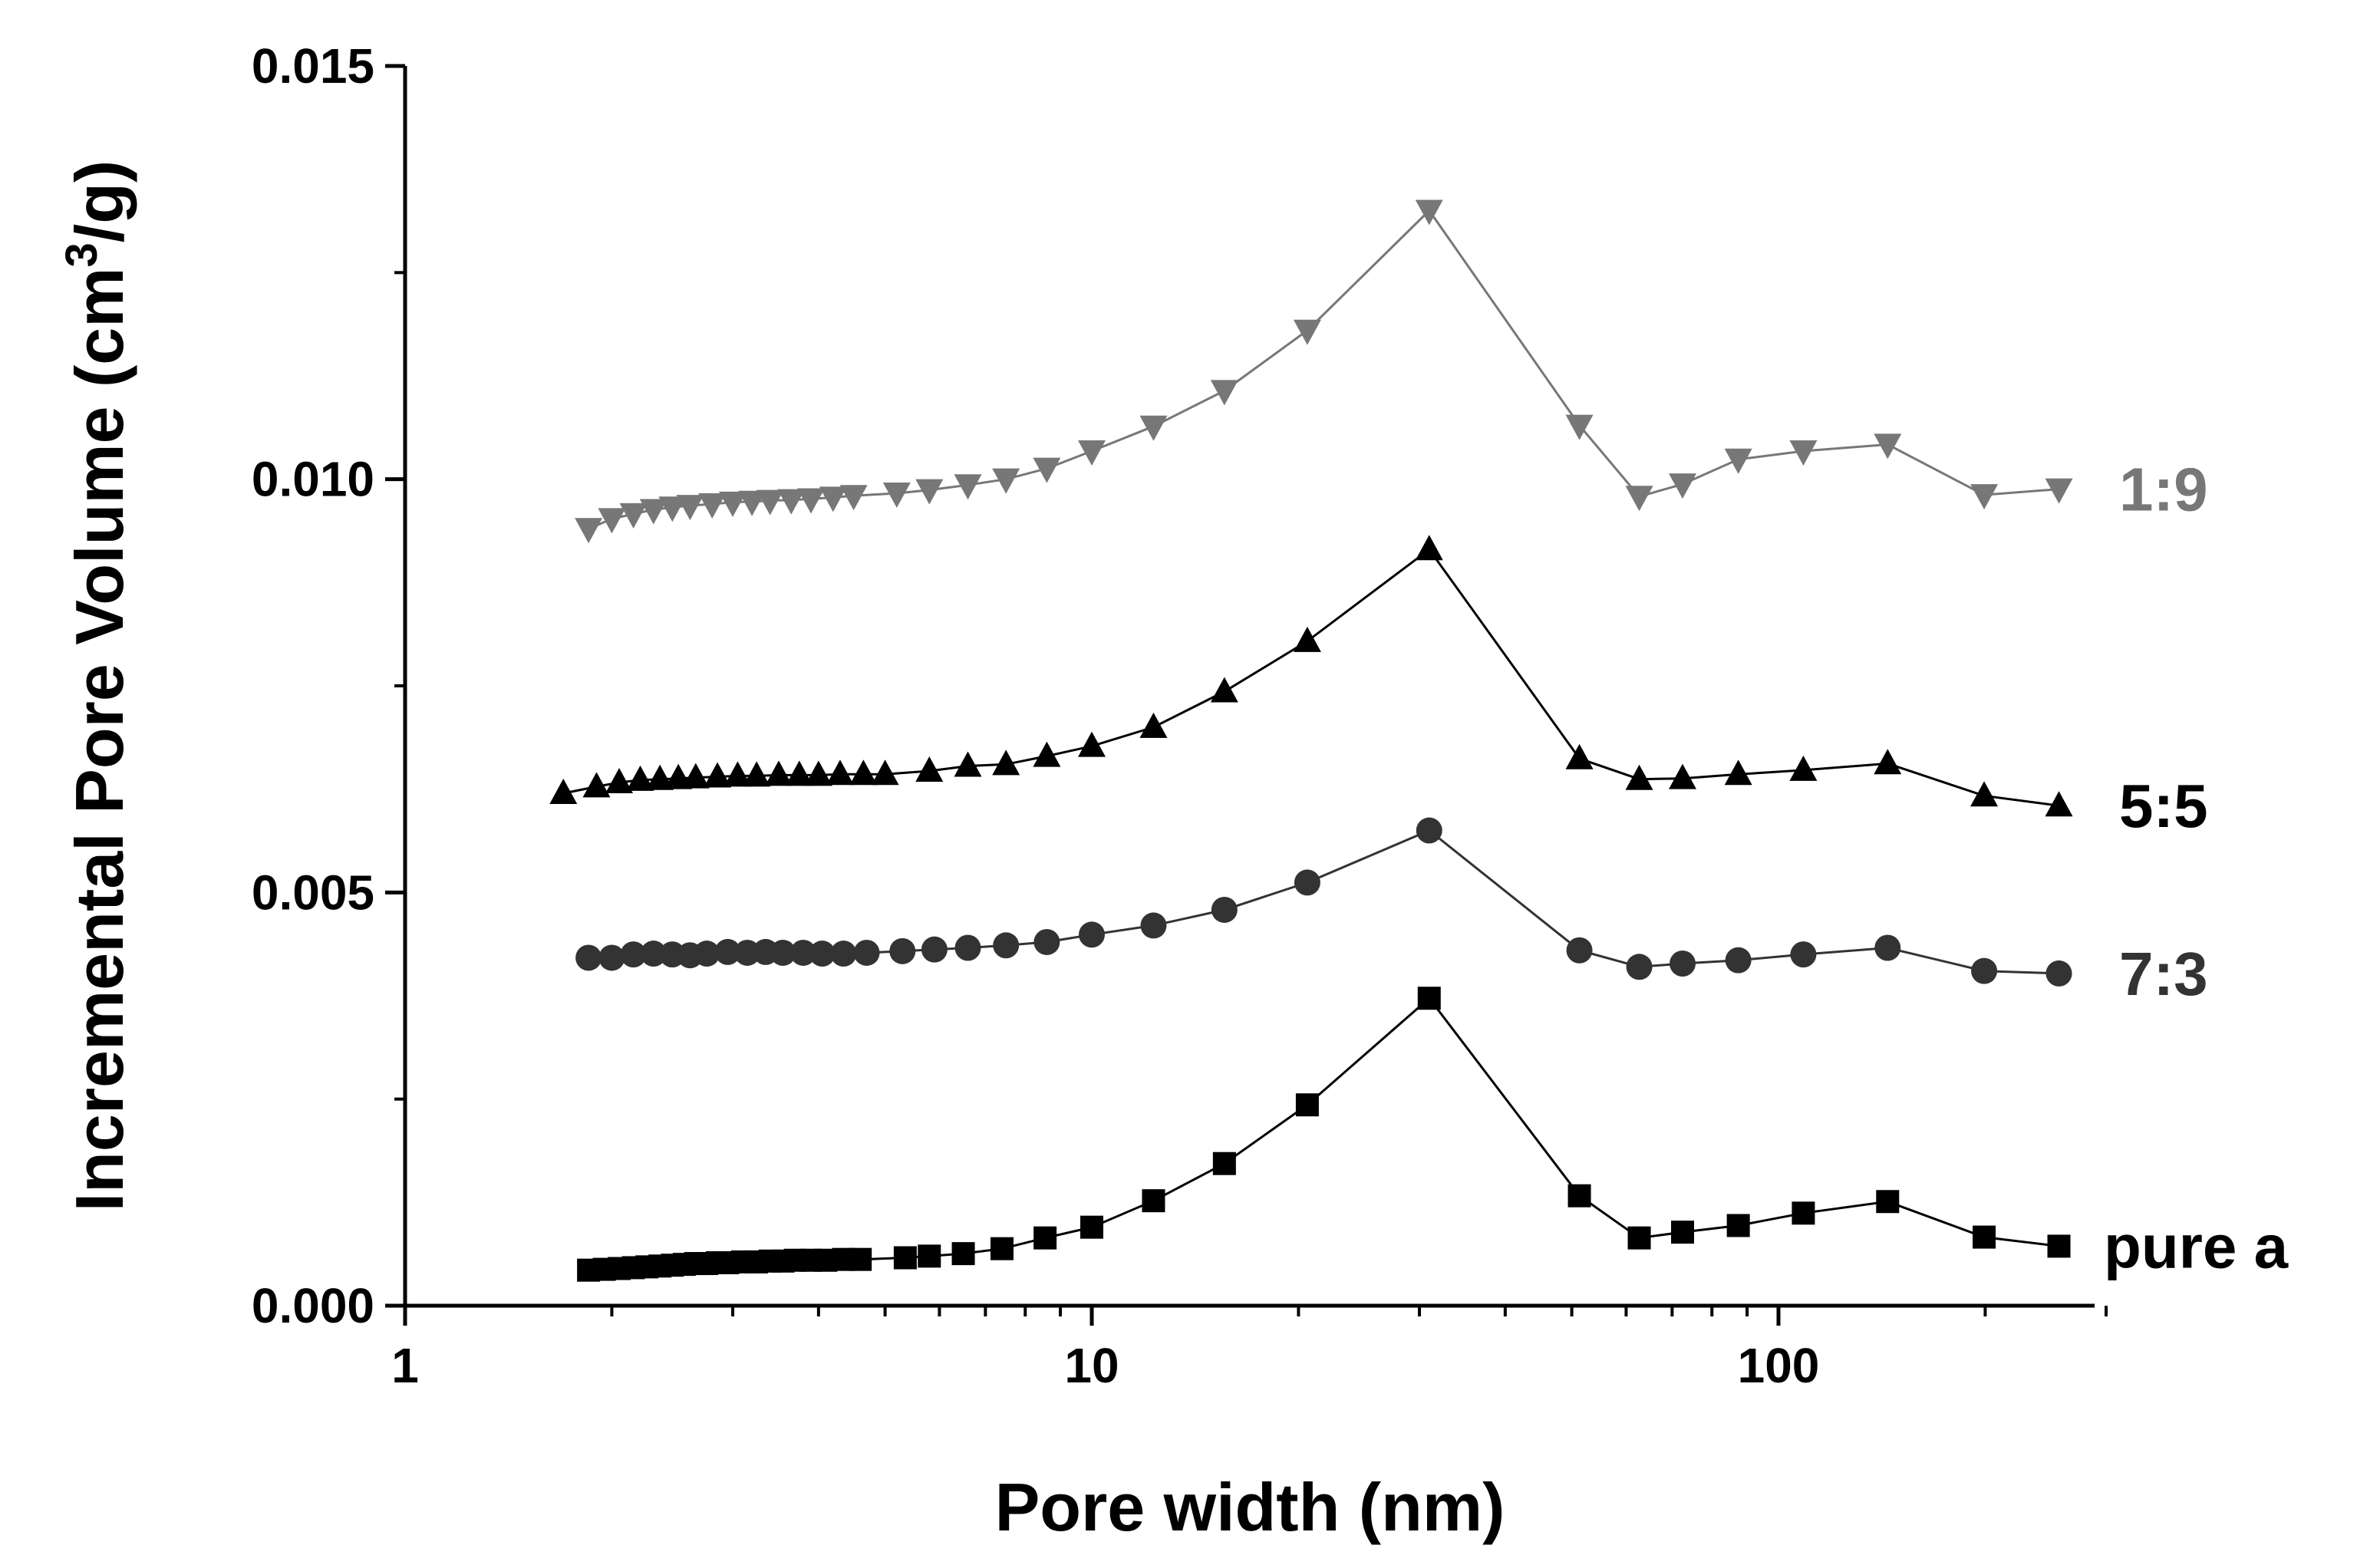 The width and height of the screenshot is (2380, 1565). Describe the element at coordinates (97, 686) in the screenshot. I see `y-axis-title: Incremental Pore Volume (cm3/g)` at that location.